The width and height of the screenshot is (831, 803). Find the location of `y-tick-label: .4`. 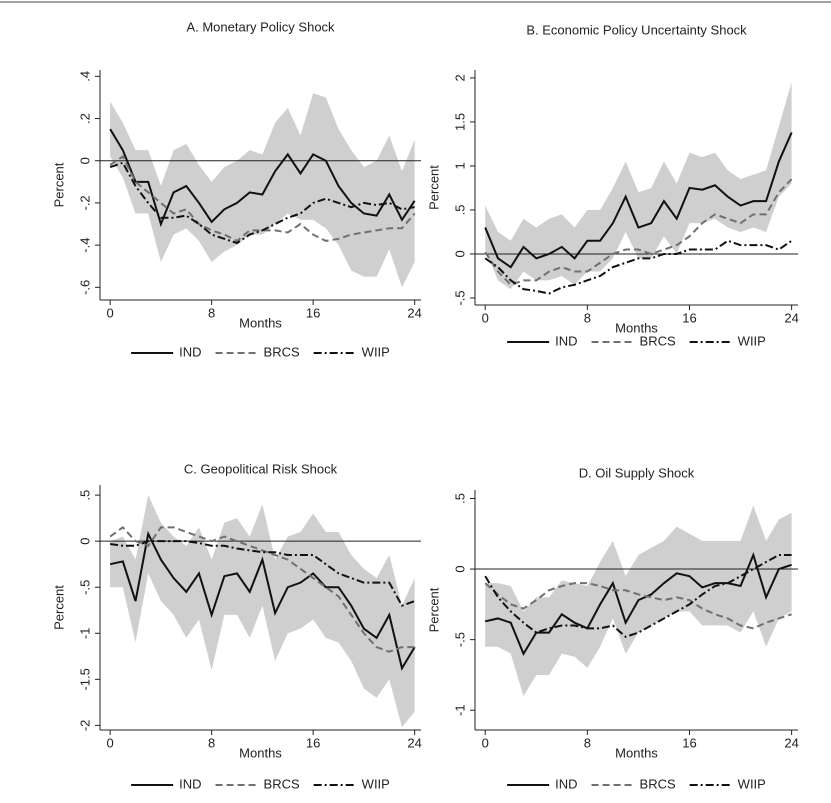

y-tick-label: .4 is located at coordinates (84, 76).